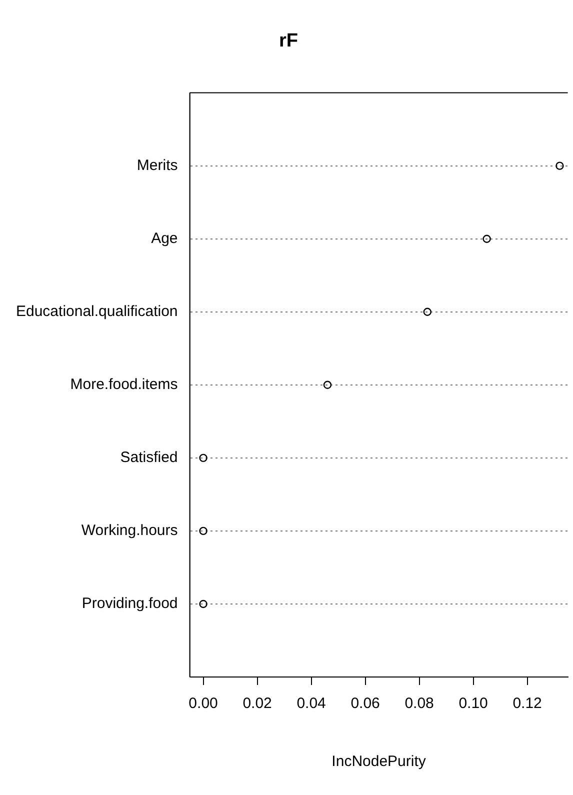  What do you see at coordinates (157, 165) in the screenshot?
I see `y-tick-label: Merits` at bounding box center [157, 165].